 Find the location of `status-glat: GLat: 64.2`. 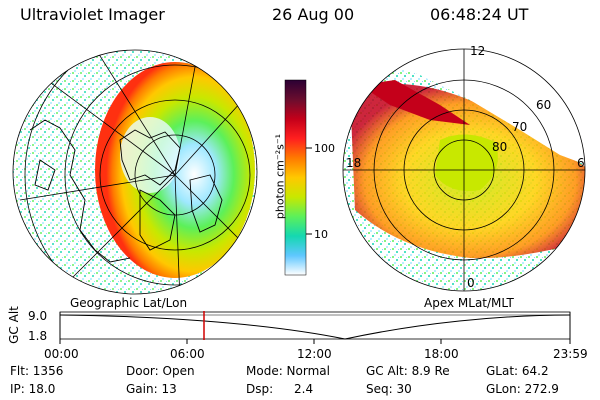

status-glat: GLat: 64.2 is located at coordinates (517, 371).